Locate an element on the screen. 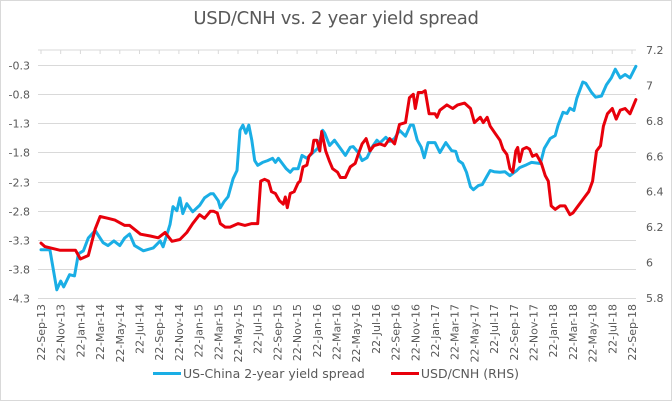  y-left-tick-label: -2.8 is located at coordinates (19, 212).